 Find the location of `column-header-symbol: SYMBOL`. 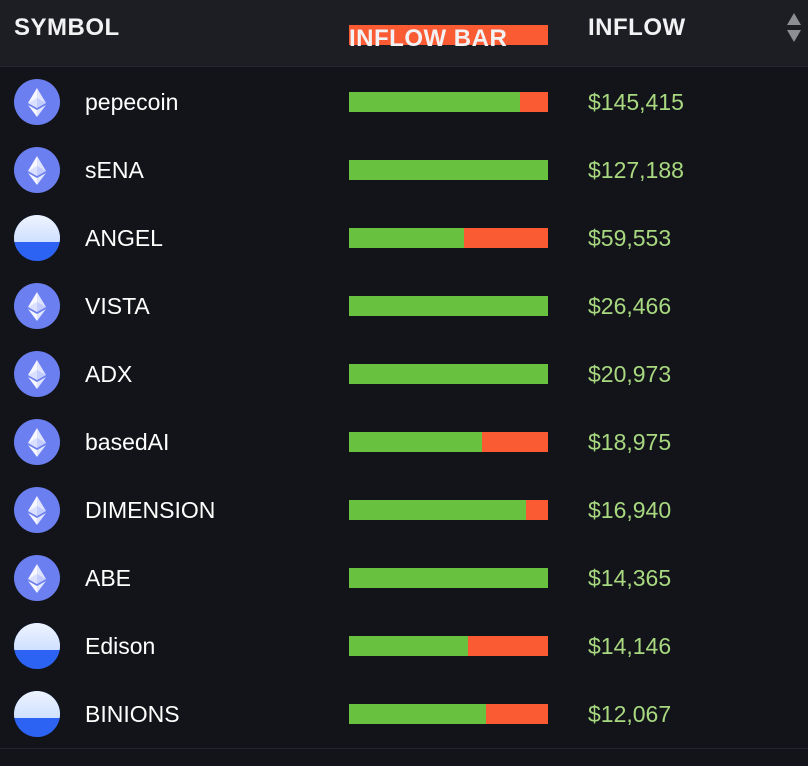

column-header-symbol: SYMBOL is located at coordinates (67, 27).